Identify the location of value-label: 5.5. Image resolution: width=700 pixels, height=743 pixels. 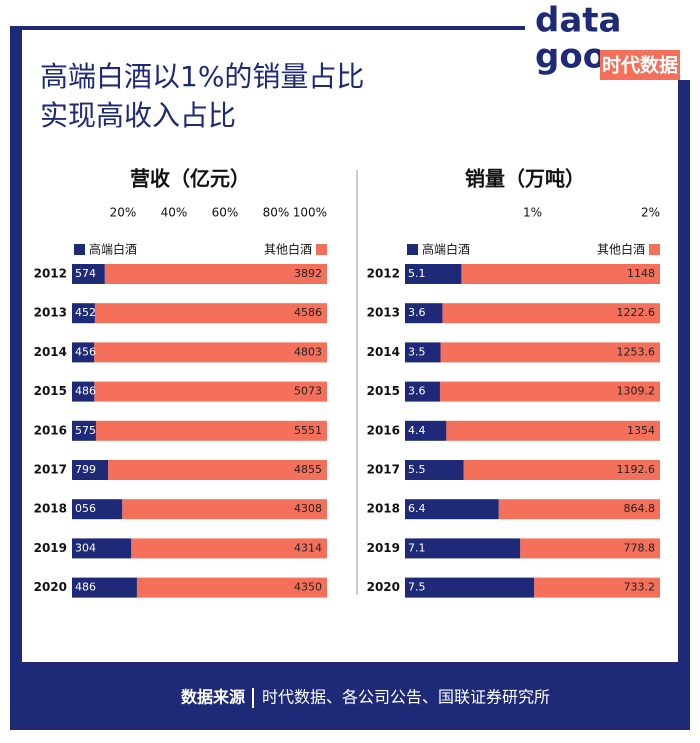
(417, 469).